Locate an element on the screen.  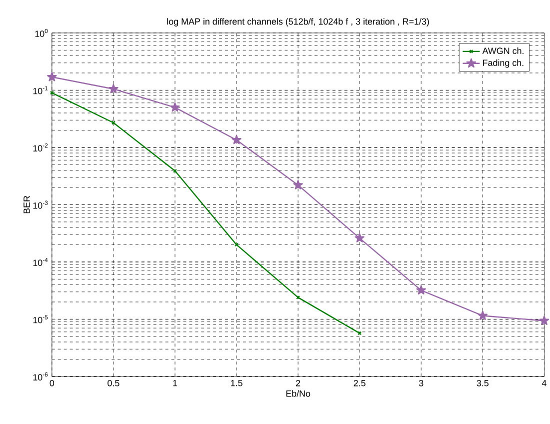
legend-label: Fading ch. is located at coordinates (503, 63).